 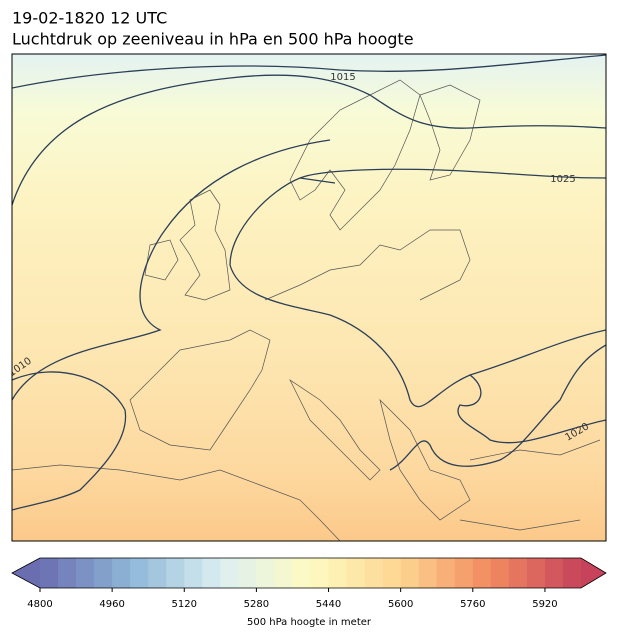 What do you see at coordinates (562, 179) in the screenshot?
I see `contour-label: 1025` at bounding box center [562, 179].